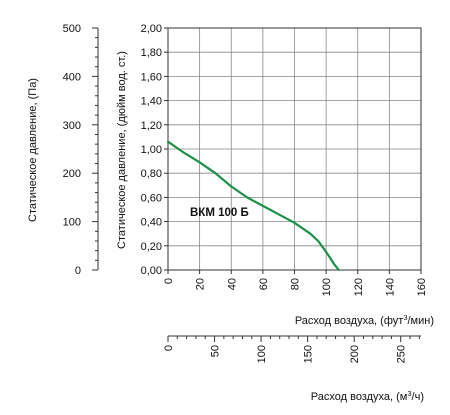 This screenshot has width=450, height=415. I want to click on series-annotation: ВКМ 100 Б, so click(219, 213).